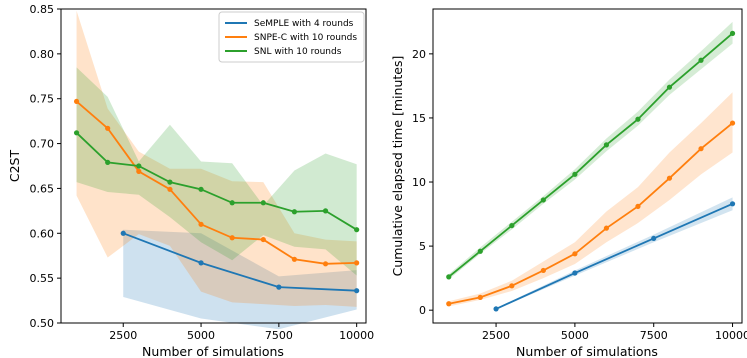 The width and height of the screenshot is (747, 358). Describe the element at coordinates (42, 144) in the screenshot. I see `y-tick-label: 0.70` at that location.